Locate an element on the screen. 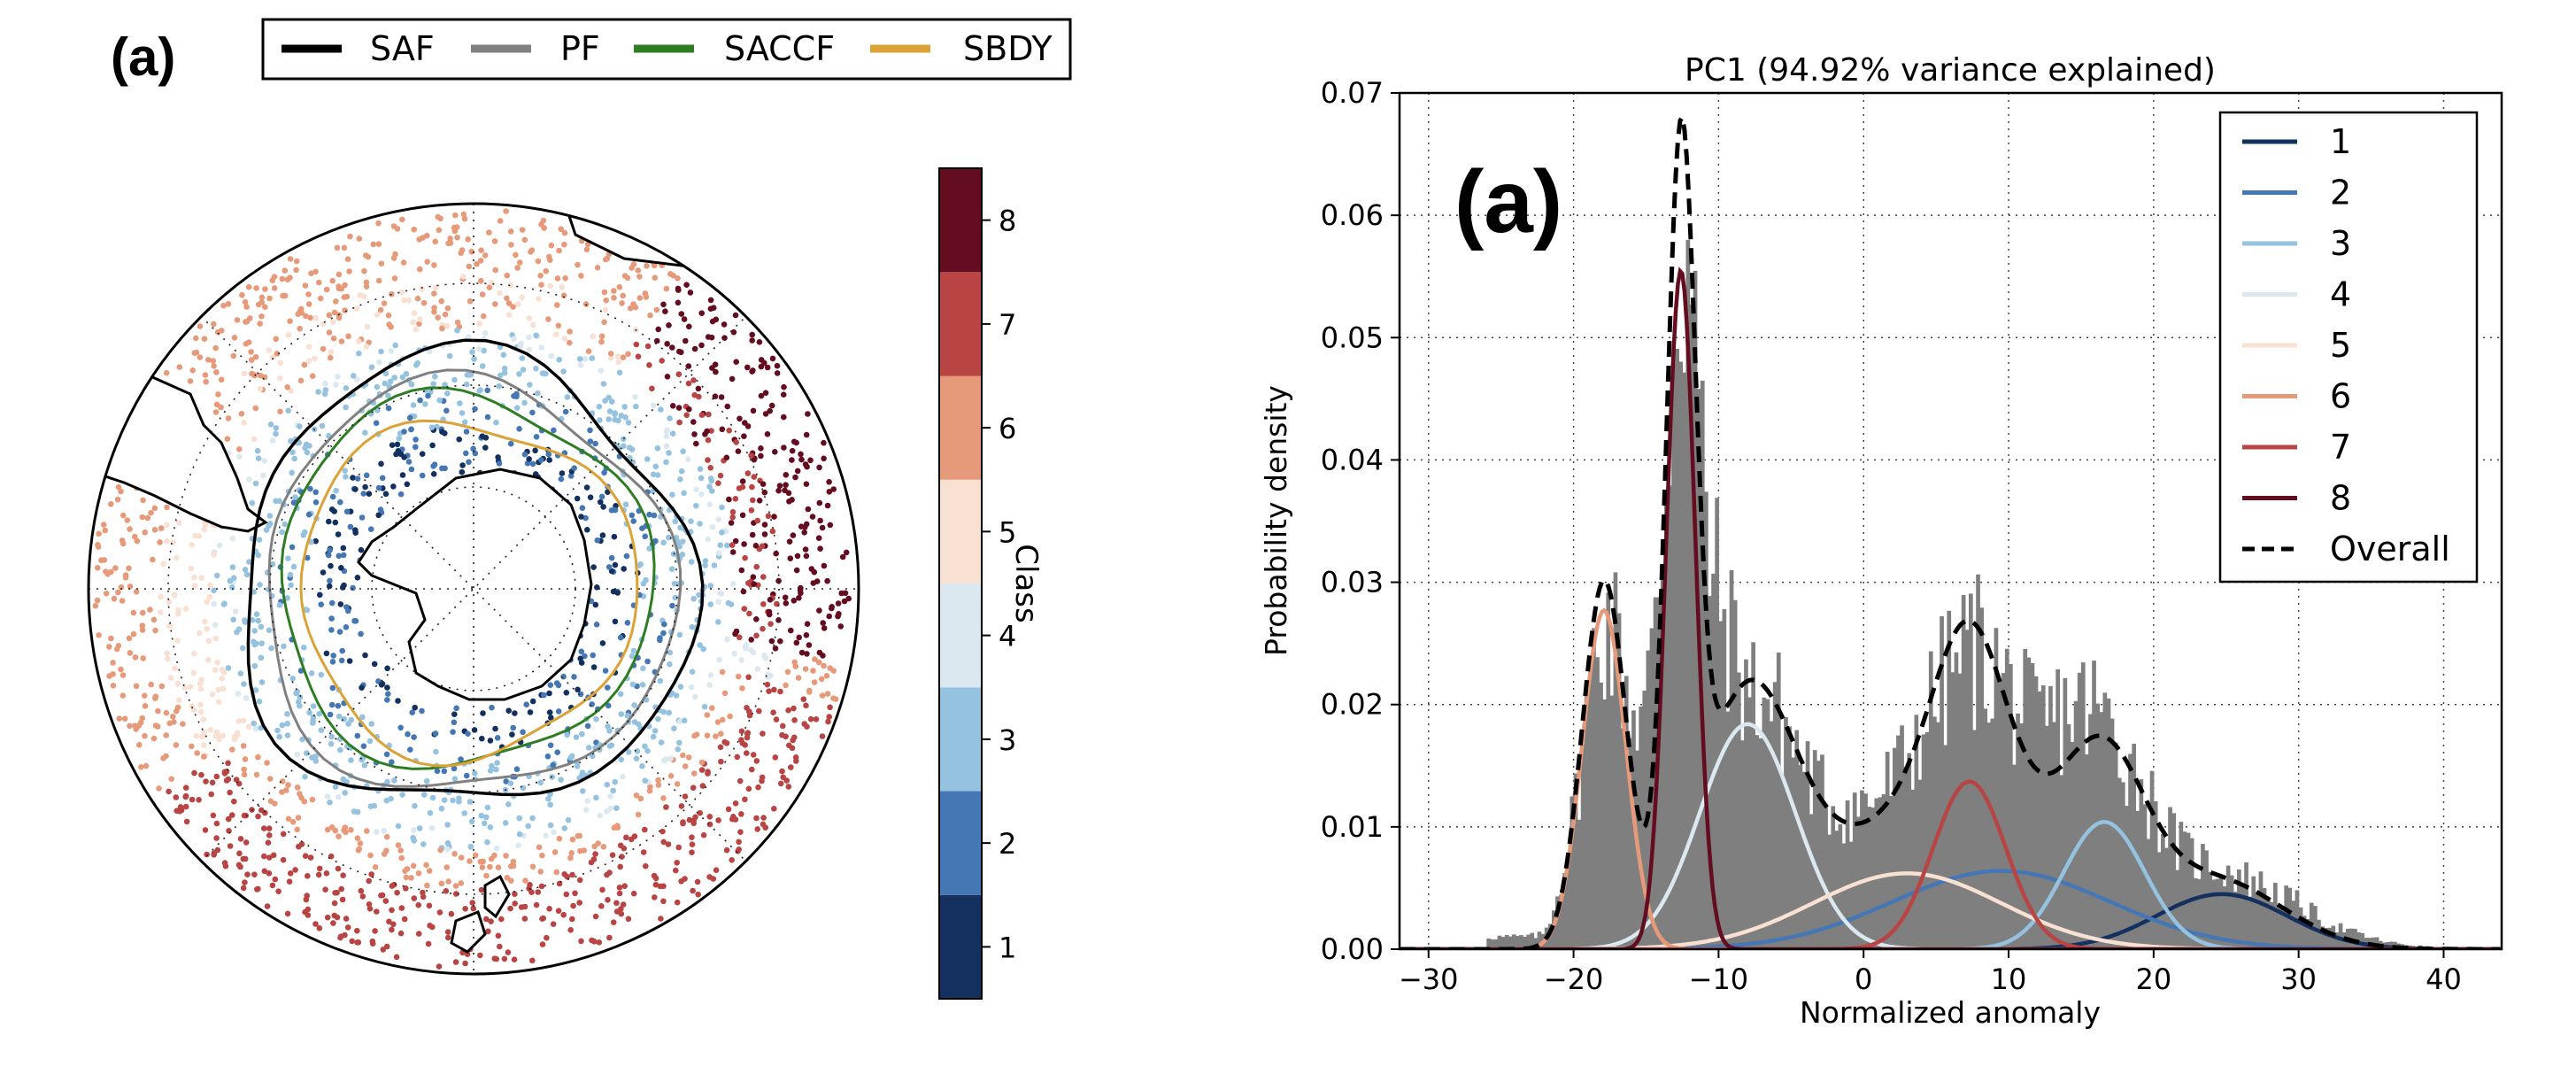  class-point-1938 is located at coordinates (338, 836).